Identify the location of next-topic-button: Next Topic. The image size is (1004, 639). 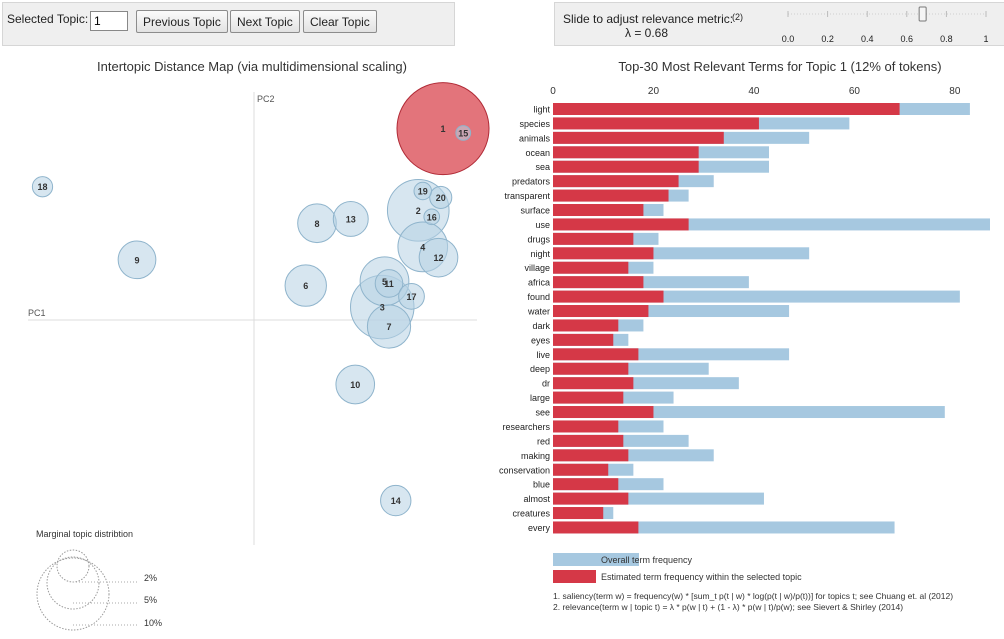
(265, 21).